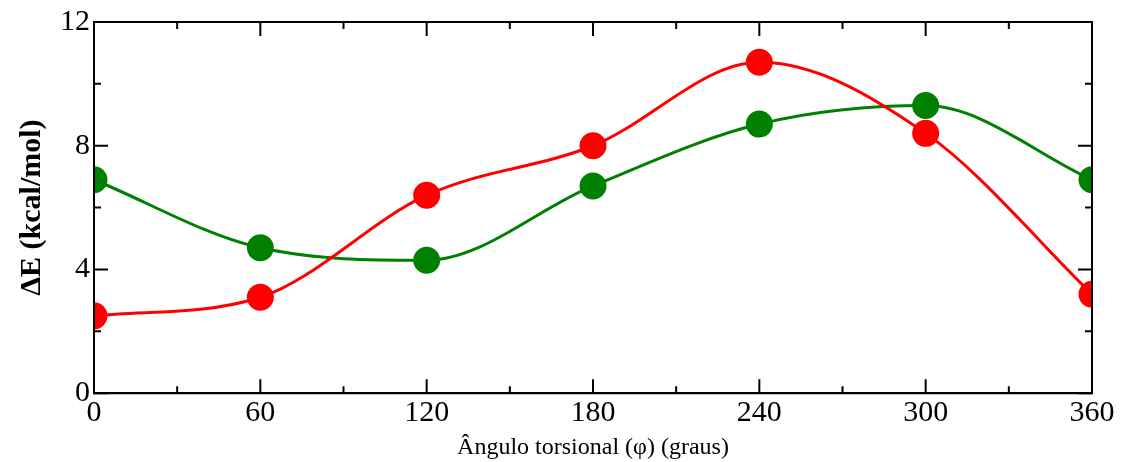 The image size is (1122, 462). I want to click on x-axis-title: Ângulo torsional (φ) (graus), so click(593, 445).